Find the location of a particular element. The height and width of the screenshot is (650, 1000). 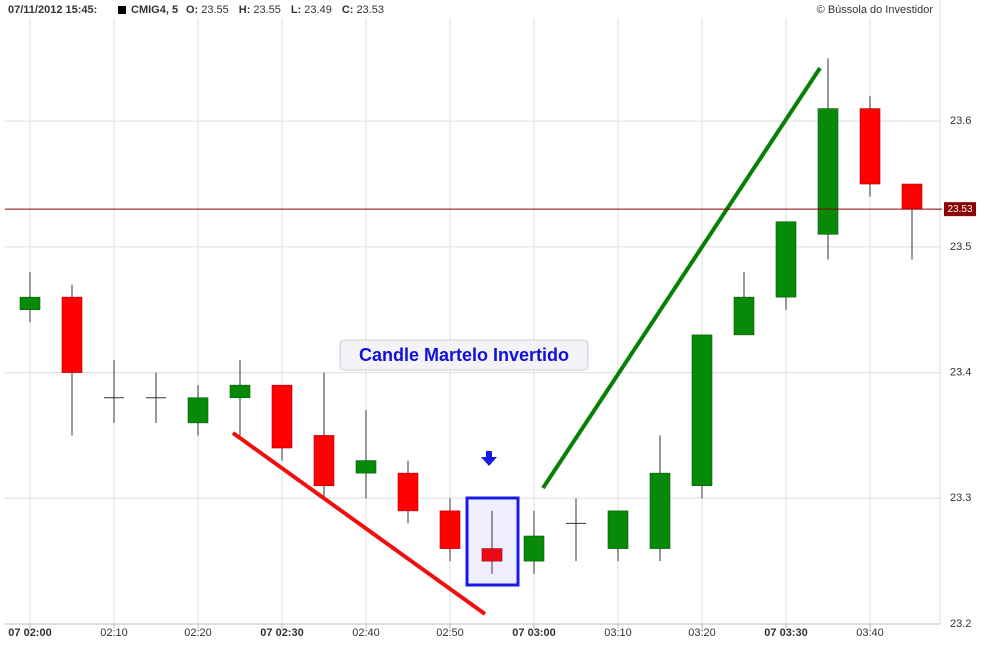

field-value: 23.53 is located at coordinates (370, 10).